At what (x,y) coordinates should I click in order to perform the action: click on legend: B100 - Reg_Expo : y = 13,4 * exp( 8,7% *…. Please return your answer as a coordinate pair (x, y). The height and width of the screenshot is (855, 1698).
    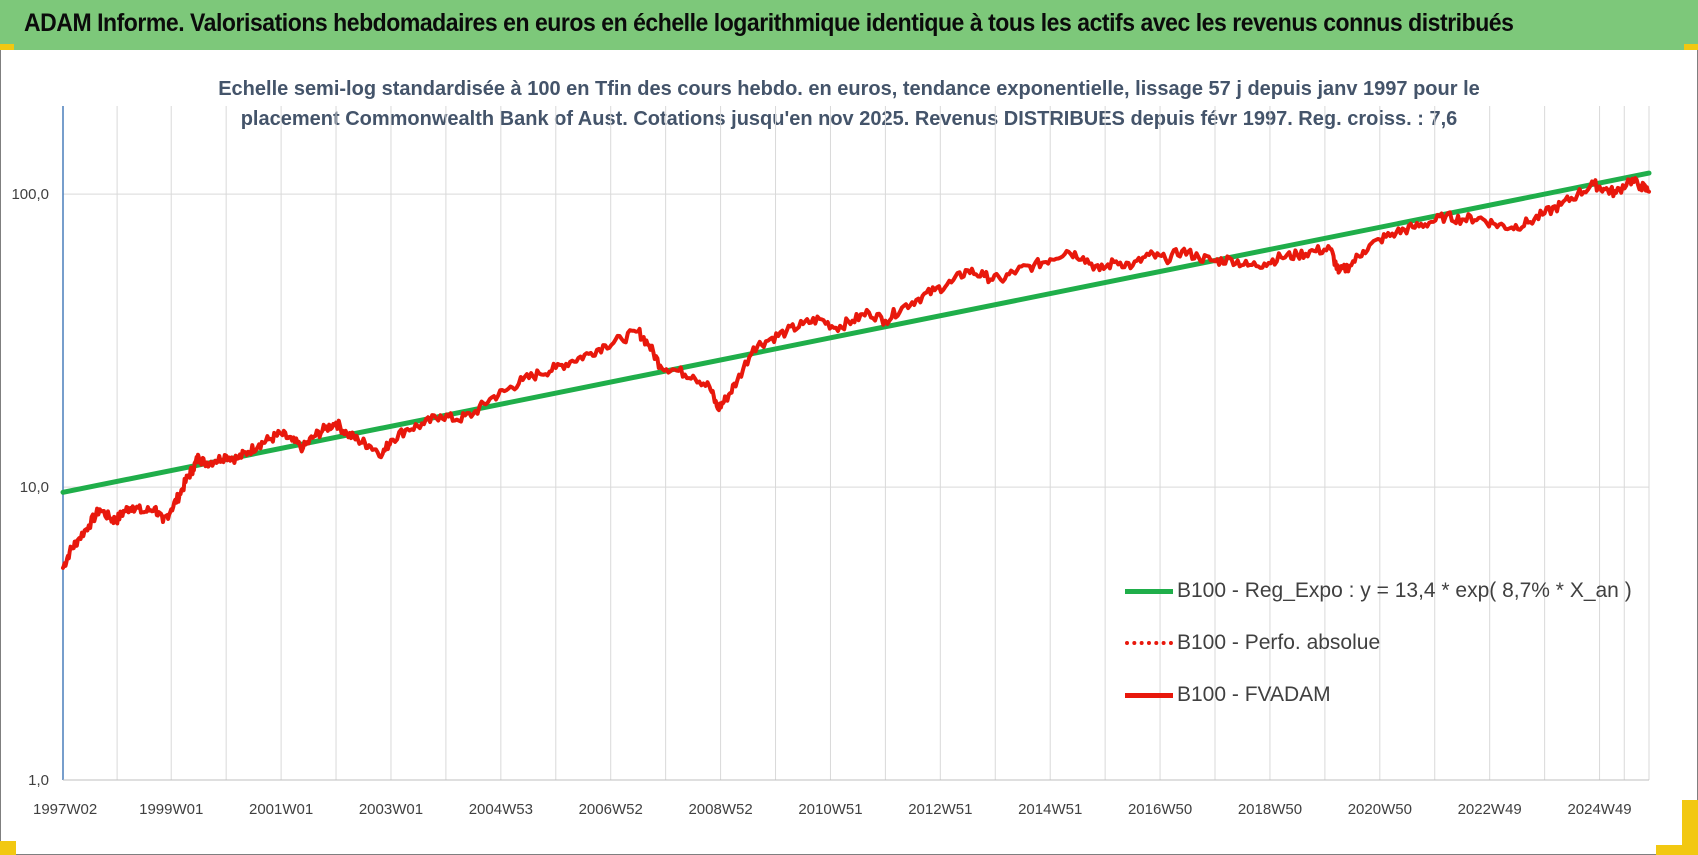
    Looking at the image, I should click on (1378, 643).